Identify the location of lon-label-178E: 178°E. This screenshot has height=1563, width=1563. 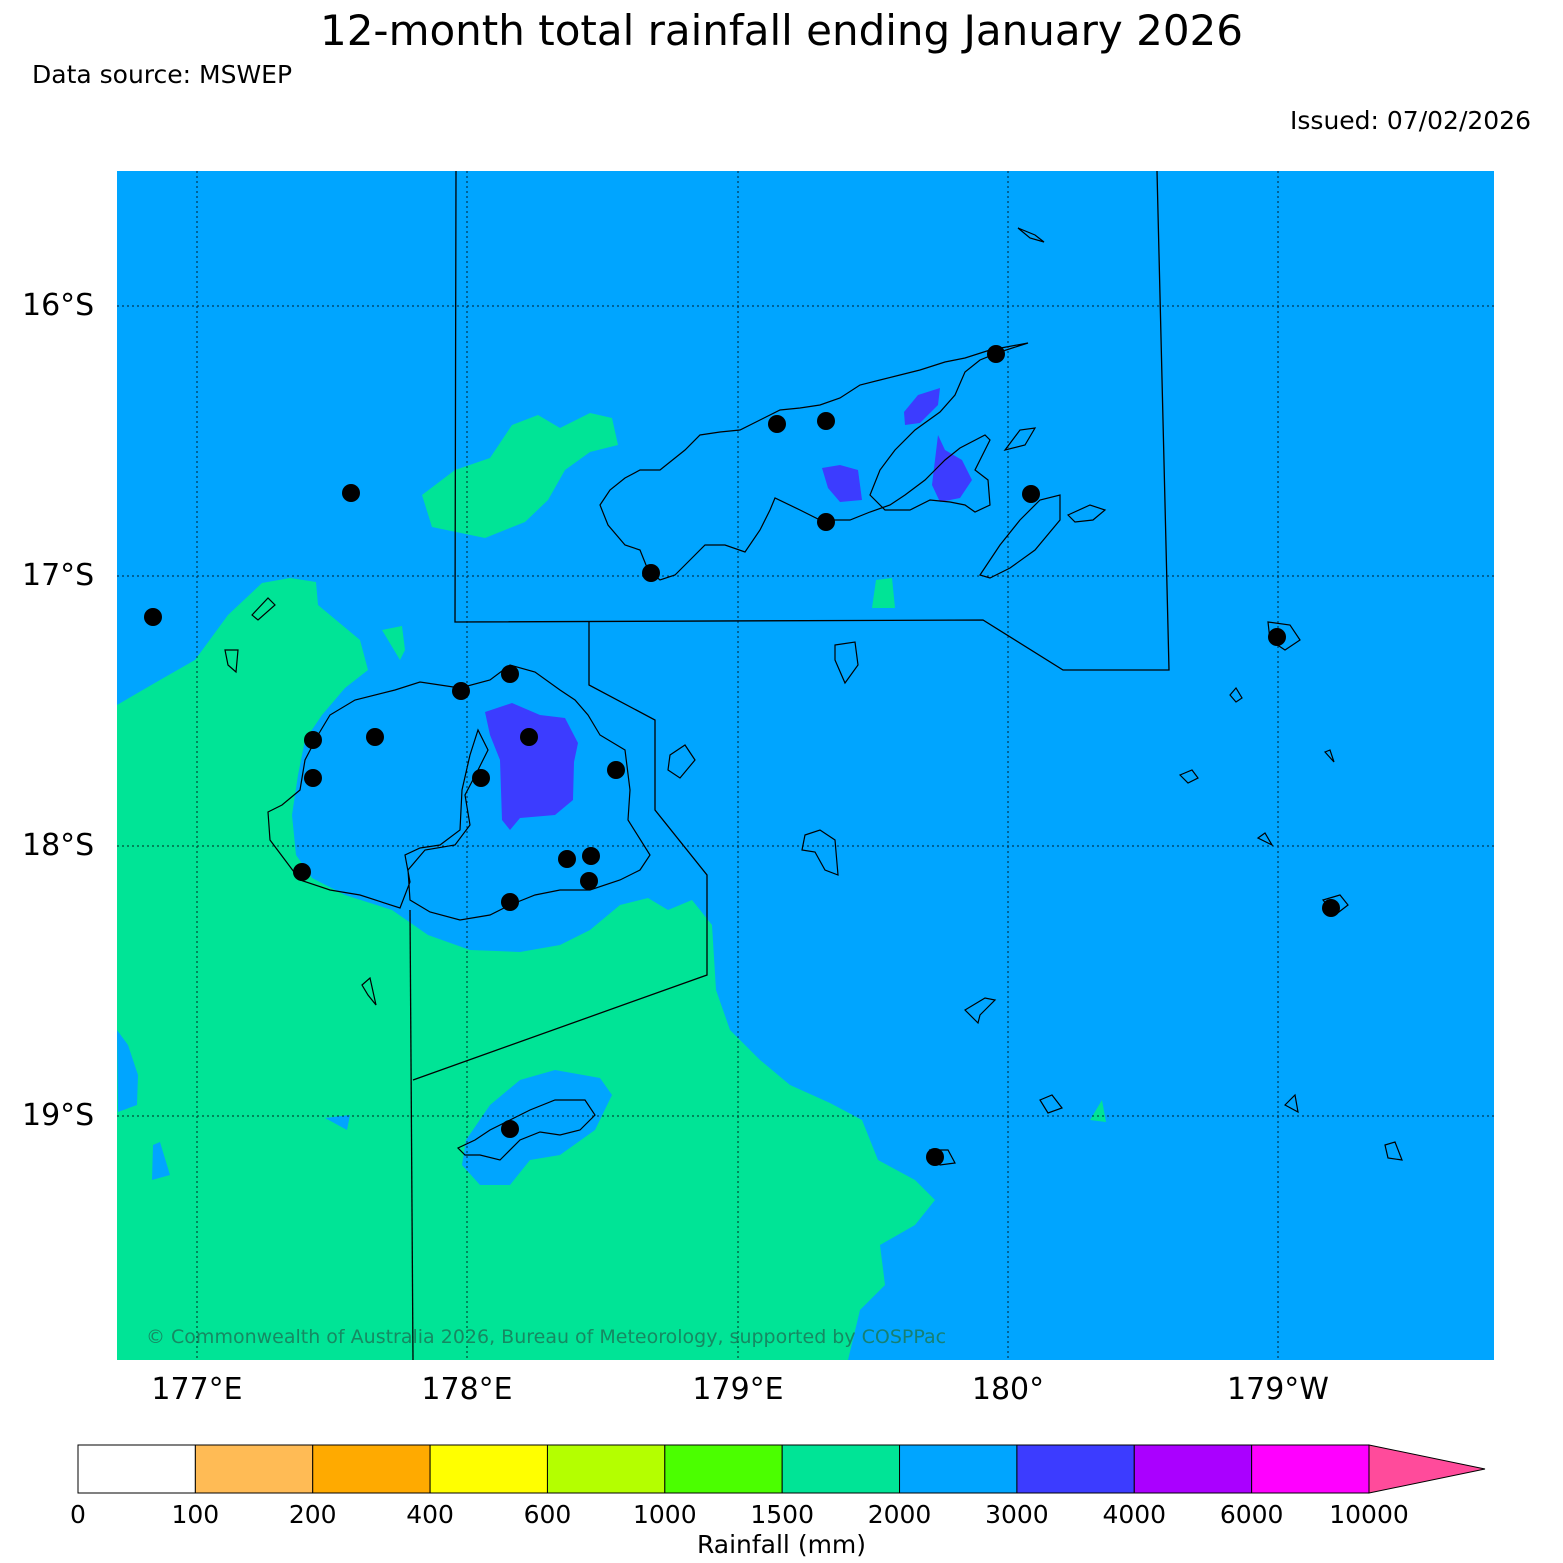
(467, 1389).